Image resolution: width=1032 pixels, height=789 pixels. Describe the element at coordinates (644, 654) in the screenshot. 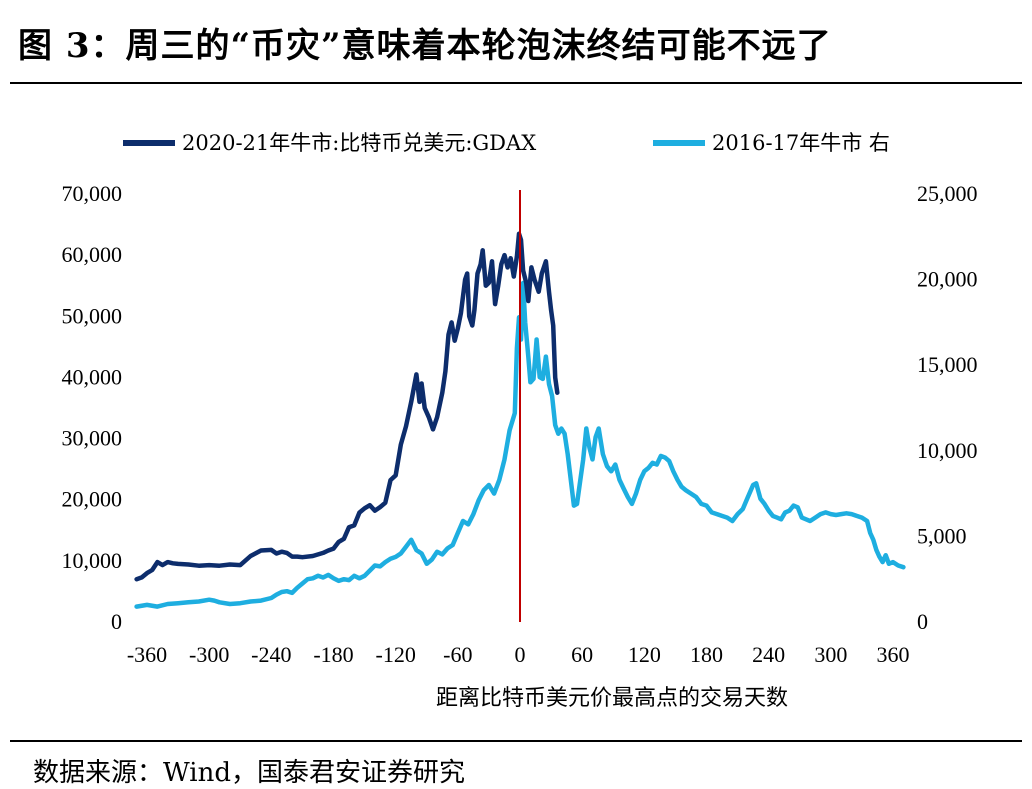

I see `x-tick-label: 120` at that location.